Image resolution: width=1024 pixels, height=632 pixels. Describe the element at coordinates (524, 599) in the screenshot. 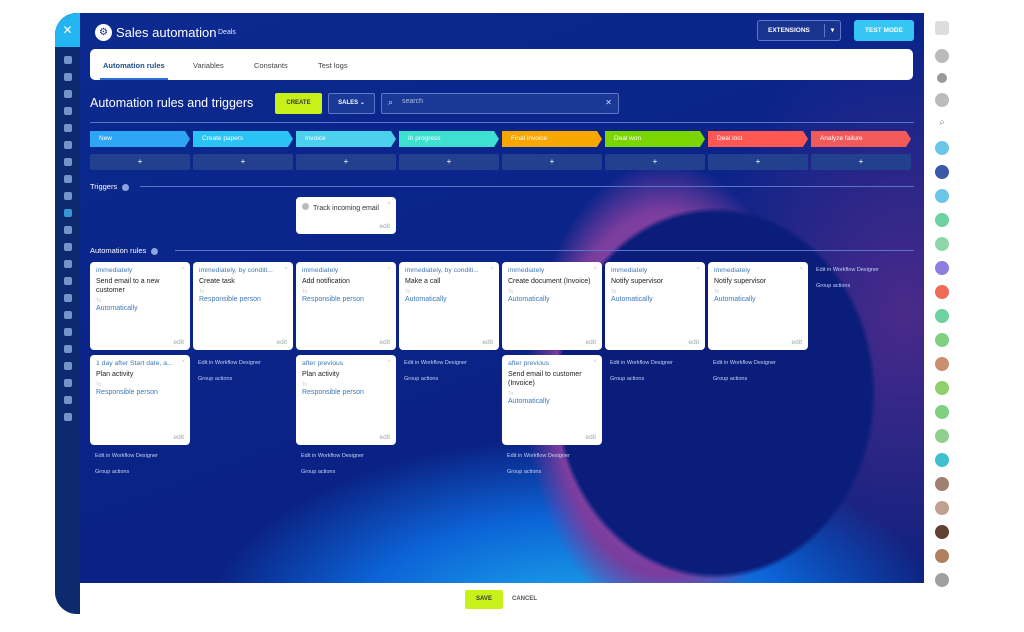

I see `cancel-button: CANCEL` at that location.